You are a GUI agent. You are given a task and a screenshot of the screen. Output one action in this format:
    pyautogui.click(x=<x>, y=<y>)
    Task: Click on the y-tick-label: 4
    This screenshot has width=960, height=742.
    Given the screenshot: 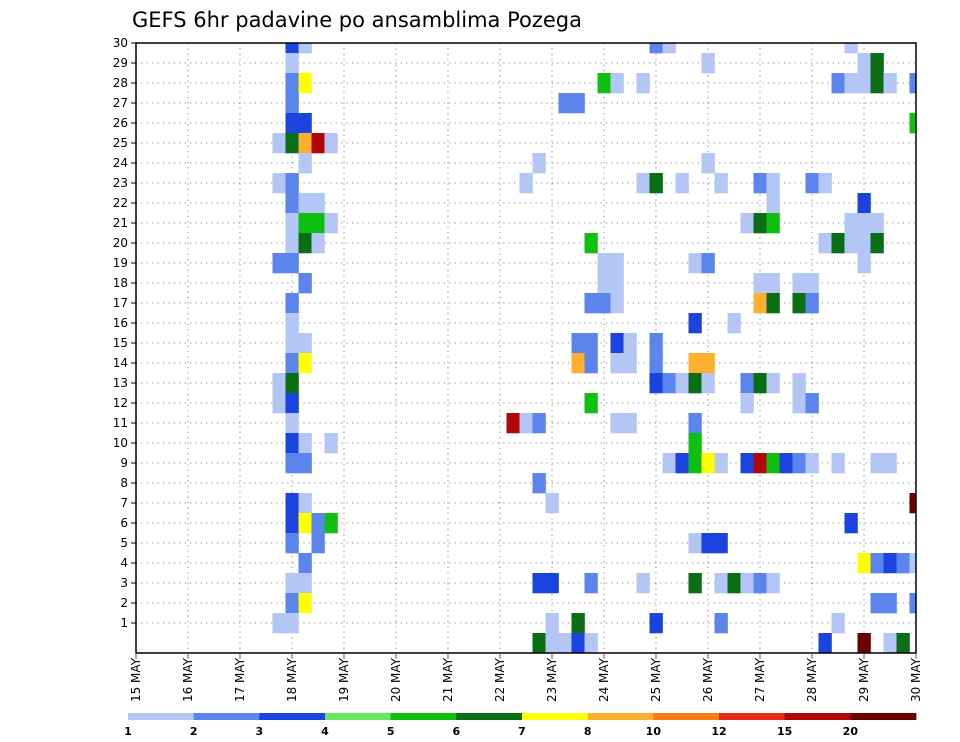 What is the action you would take?
    pyautogui.click(x=124, y=563)
    